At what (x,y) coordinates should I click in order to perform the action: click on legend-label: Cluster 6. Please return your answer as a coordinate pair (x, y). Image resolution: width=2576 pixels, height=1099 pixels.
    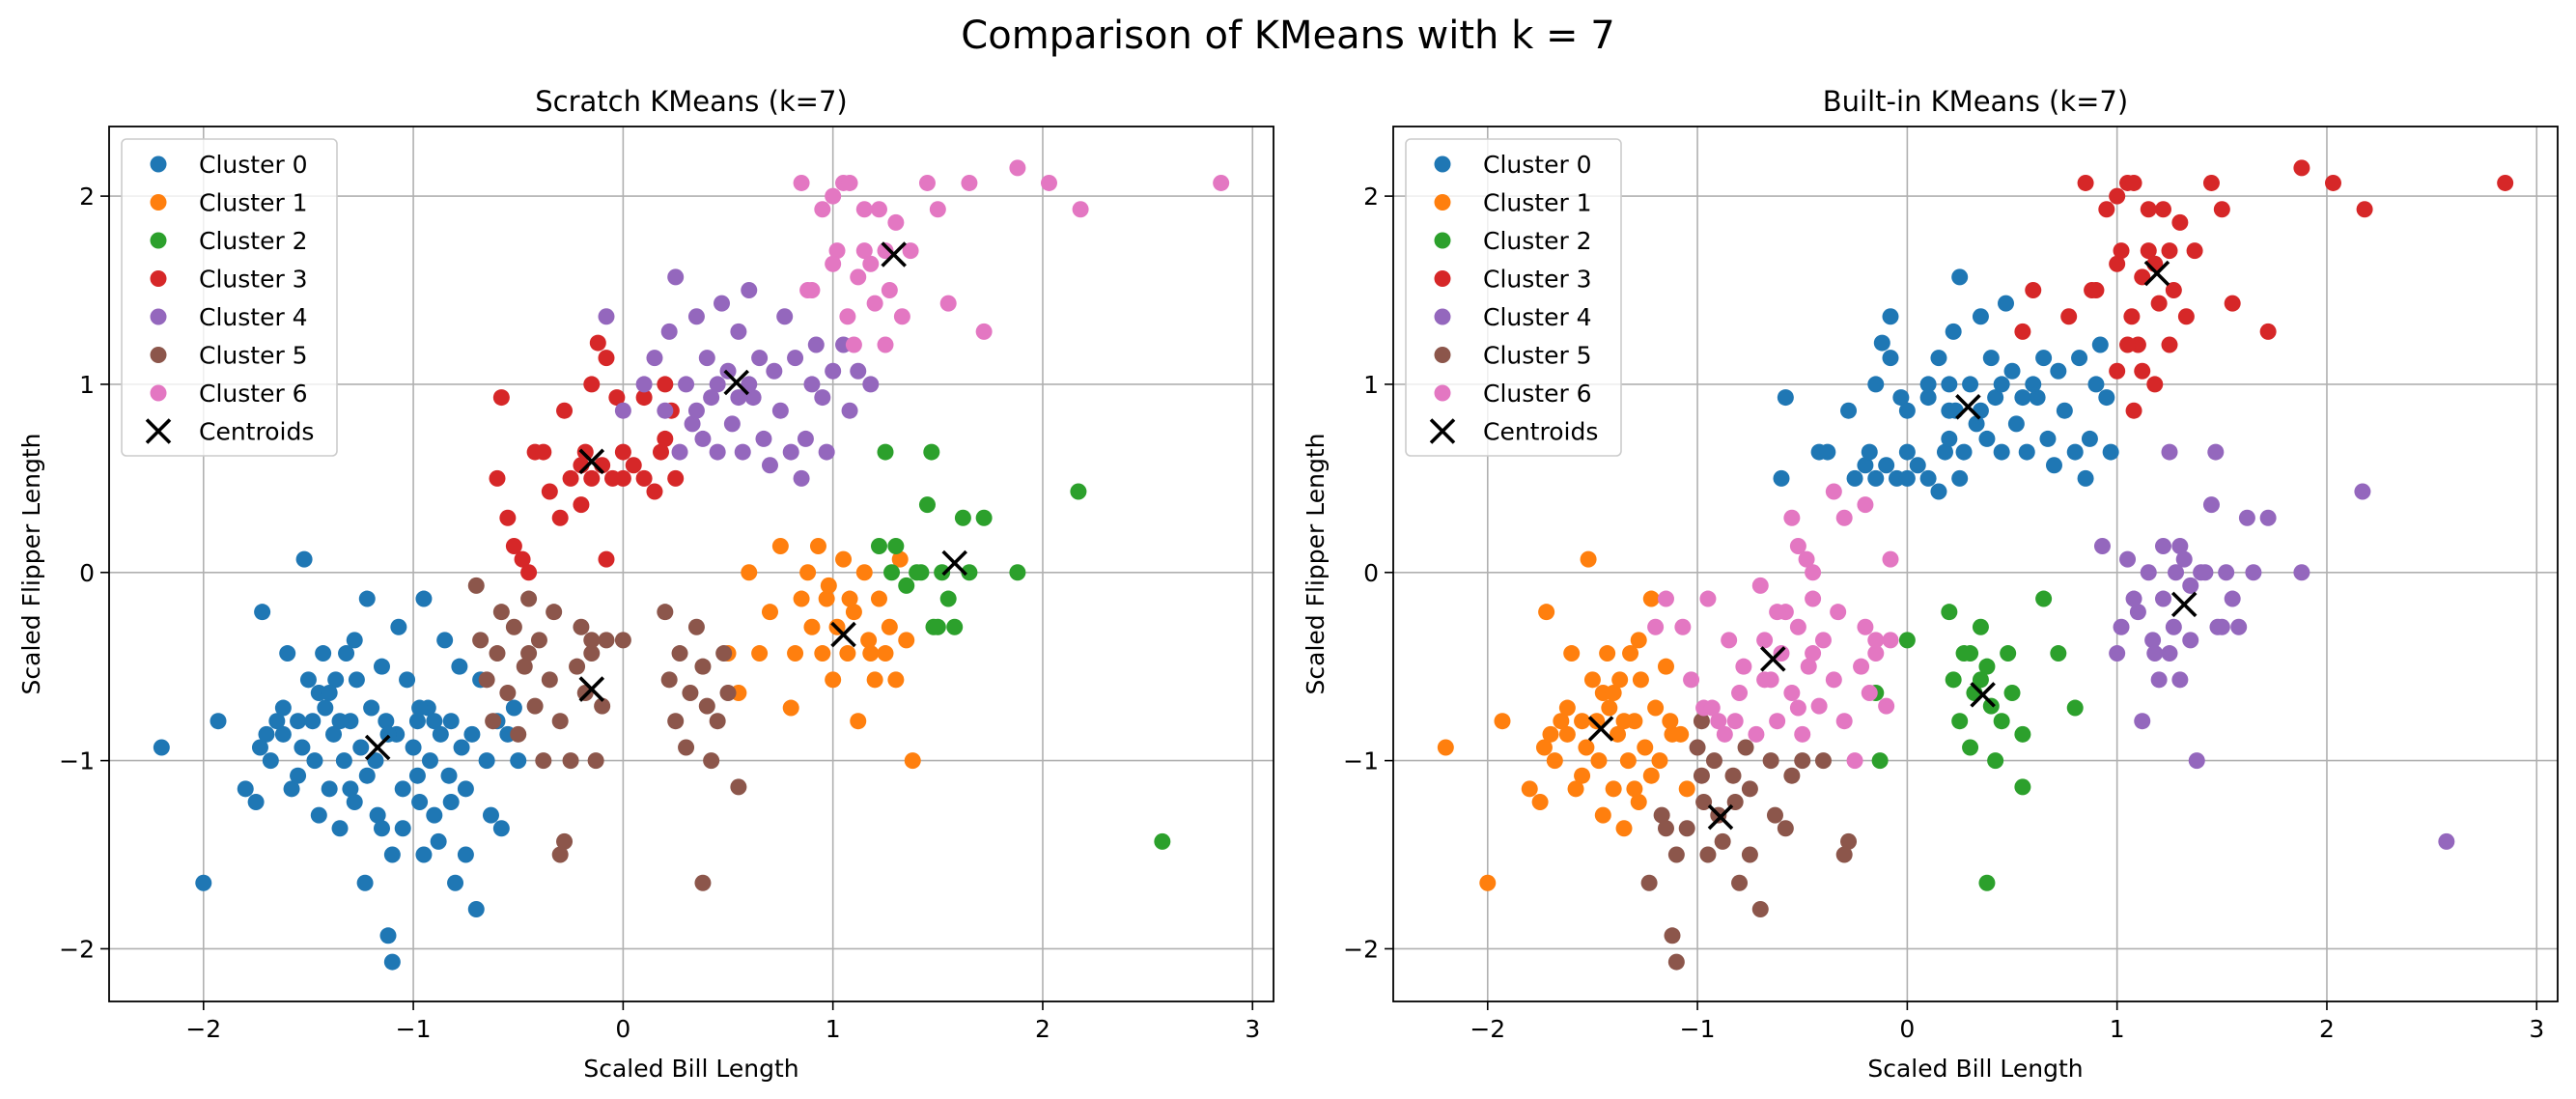
    Looking at the image, I should click on (1538, 394).